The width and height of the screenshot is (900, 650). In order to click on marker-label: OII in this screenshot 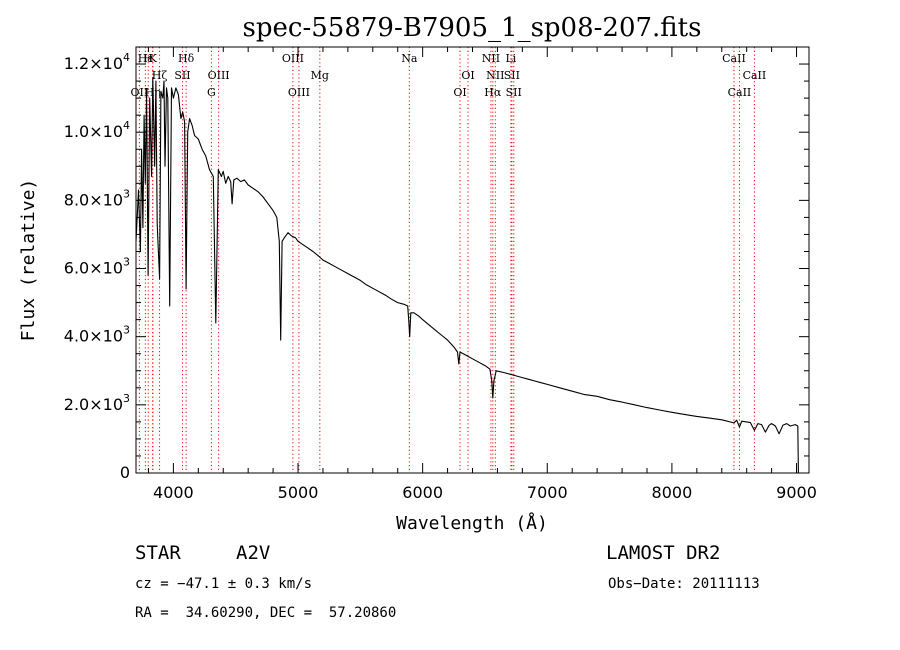, I will do `click(140, 92)`.